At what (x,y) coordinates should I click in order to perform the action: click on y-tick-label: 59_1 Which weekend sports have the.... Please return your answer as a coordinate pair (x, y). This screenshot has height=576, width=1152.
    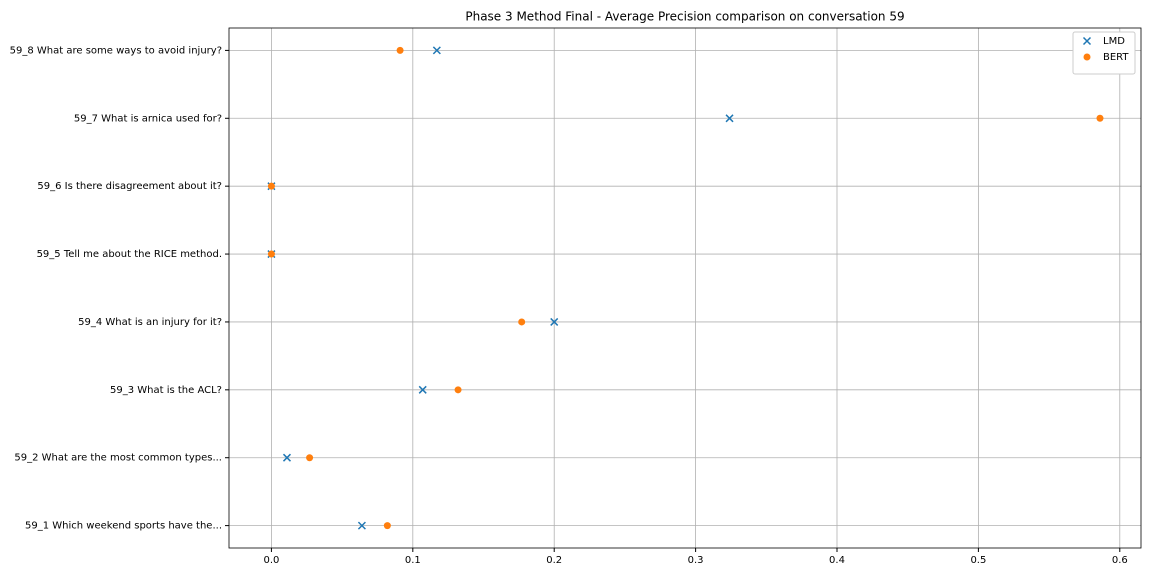
    Looking at the image, I should click on (123, 526).